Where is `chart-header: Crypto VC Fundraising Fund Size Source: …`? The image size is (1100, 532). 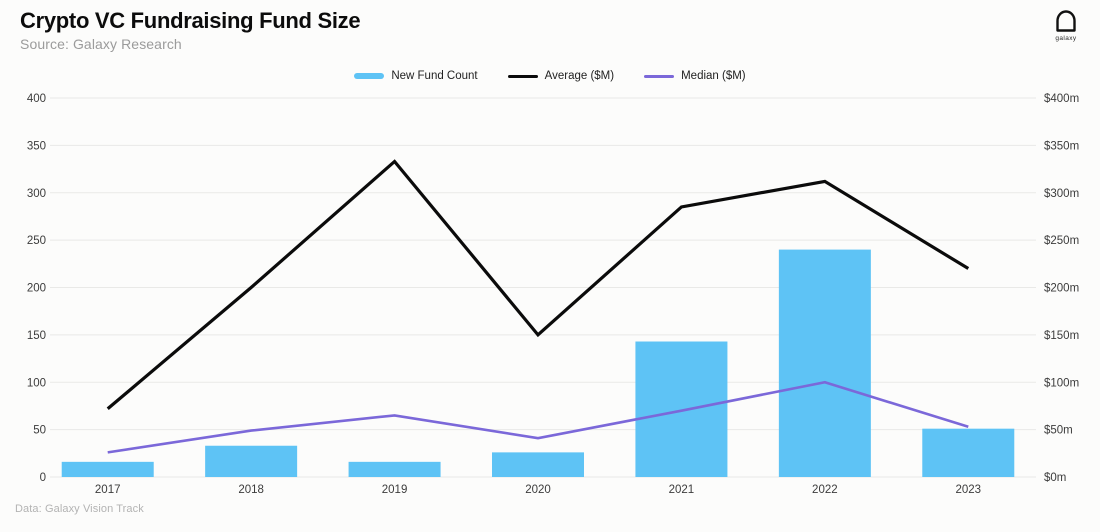 chart-header: Crypto VC Fundraising Fund Size Source: … is located at coordinates (190, 30).